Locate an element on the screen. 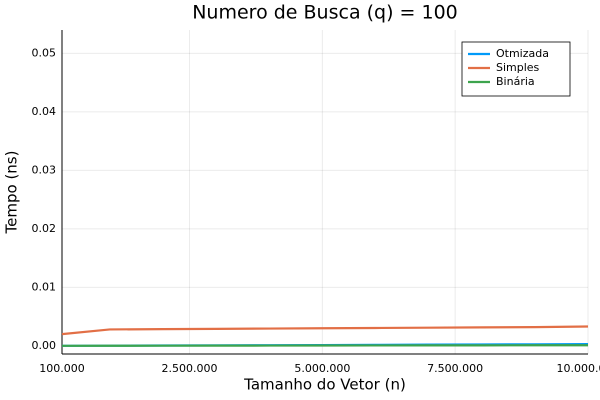 The image size is (600, 400). y-tick-label: 0.01 is located at coordinates (44, 286).